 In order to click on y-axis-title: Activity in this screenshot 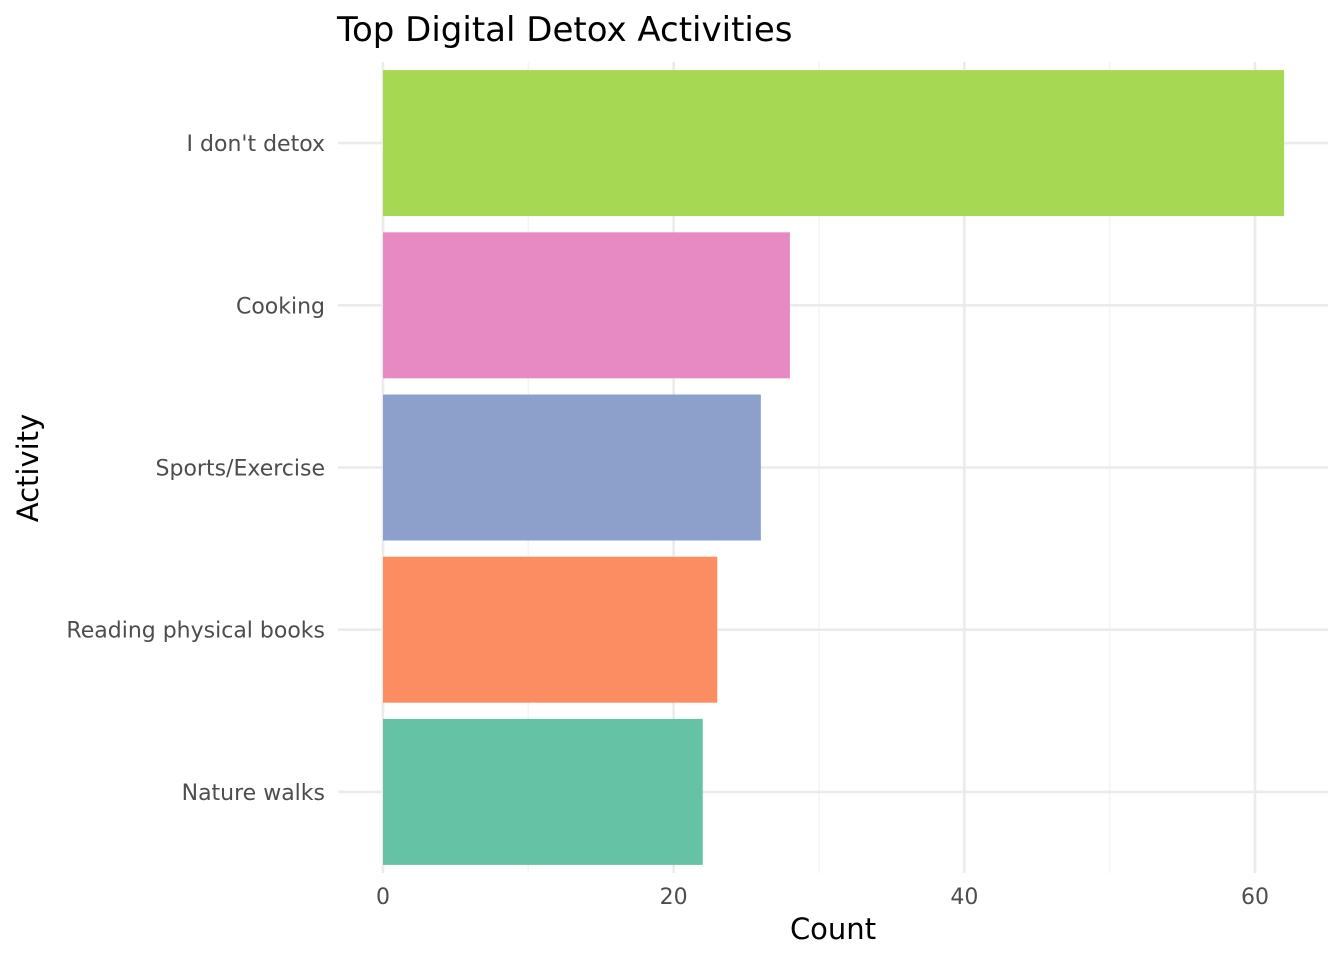, I will do `click(28, 468)`.